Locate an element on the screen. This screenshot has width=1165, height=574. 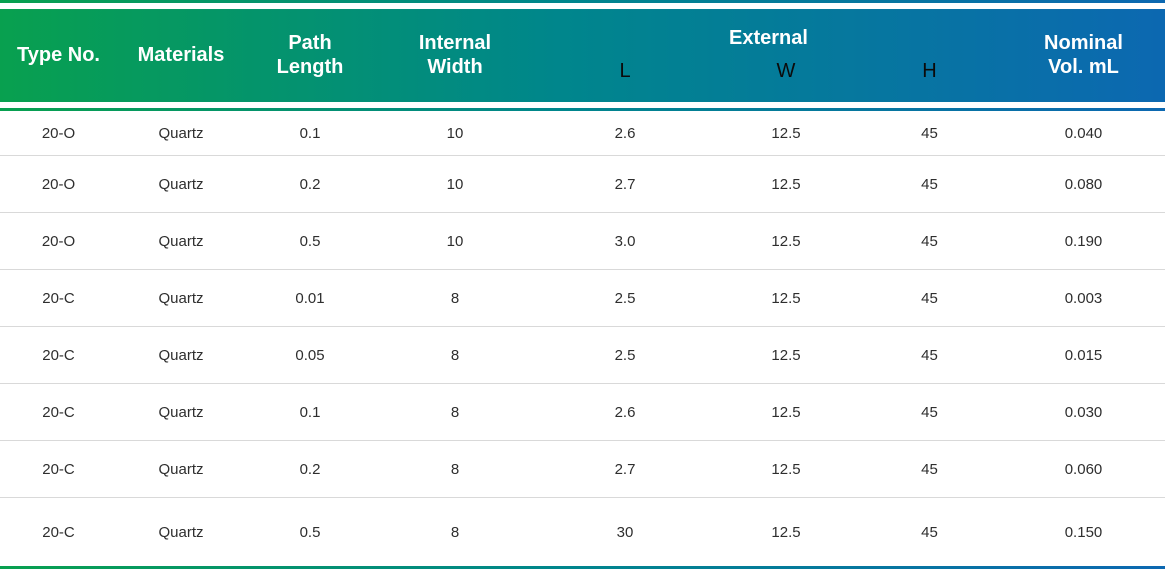
table-row: 20-C Quartz 0.05 8 2.5 12.5 45 0.015 is located at coordinates (582, 354).